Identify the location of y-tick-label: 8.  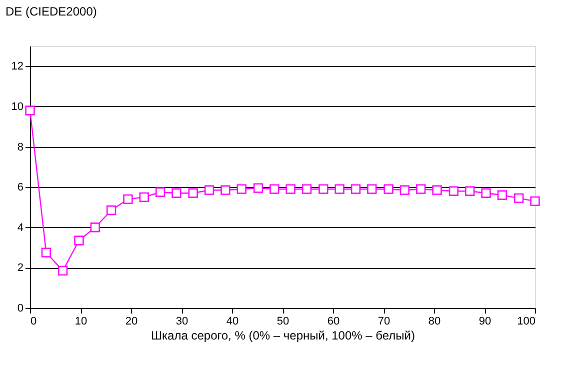
(20, 147).